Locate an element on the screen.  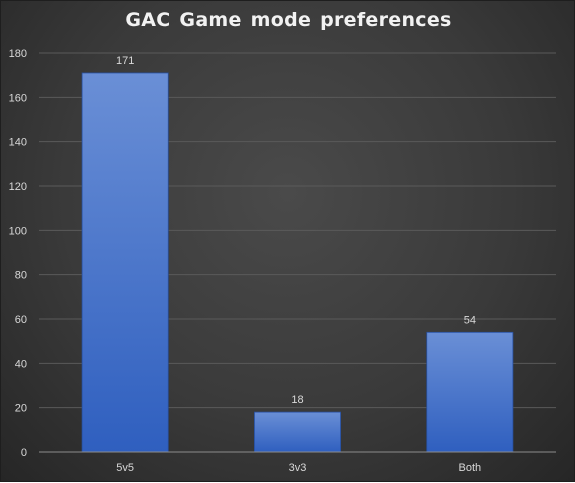
data-label: 54 is located at coordinates (470, 320).